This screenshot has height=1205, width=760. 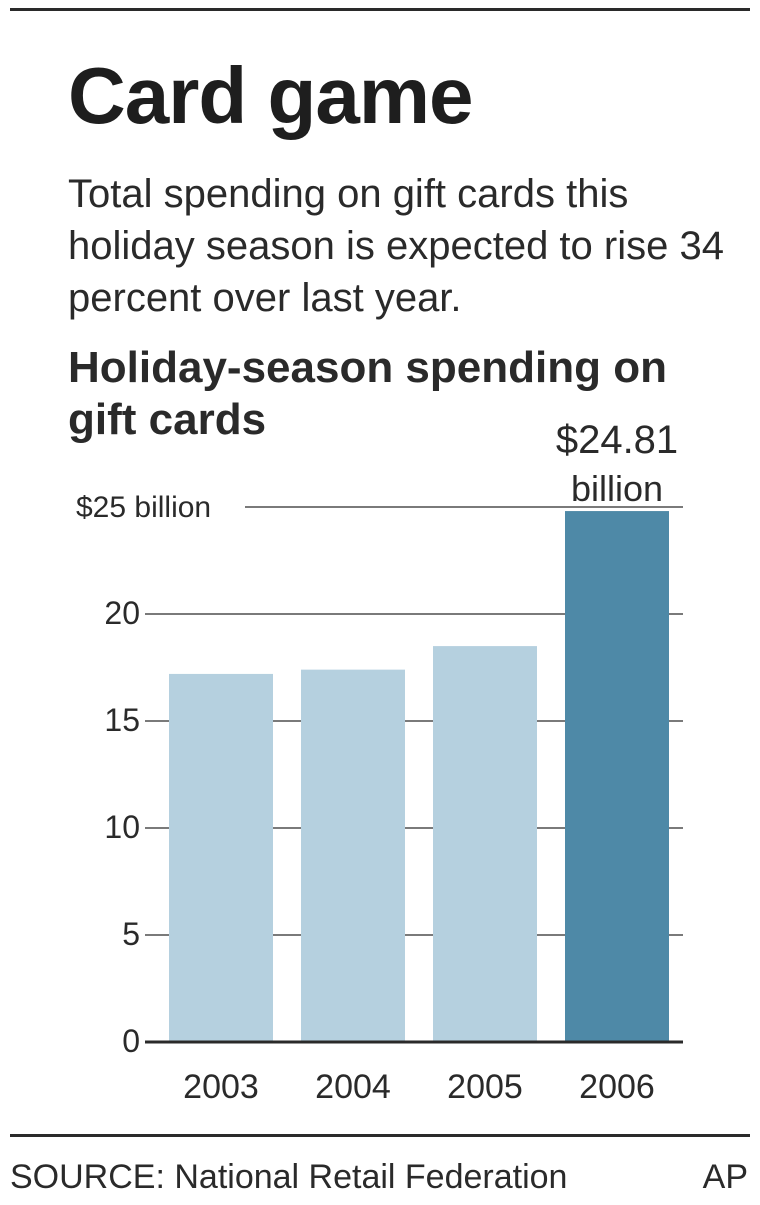 What do you see at coordinates (289, 1177) in the screenshot?
I see `source-line: SOURCE: National Retail Federation` at bounding box center [289, 1177].